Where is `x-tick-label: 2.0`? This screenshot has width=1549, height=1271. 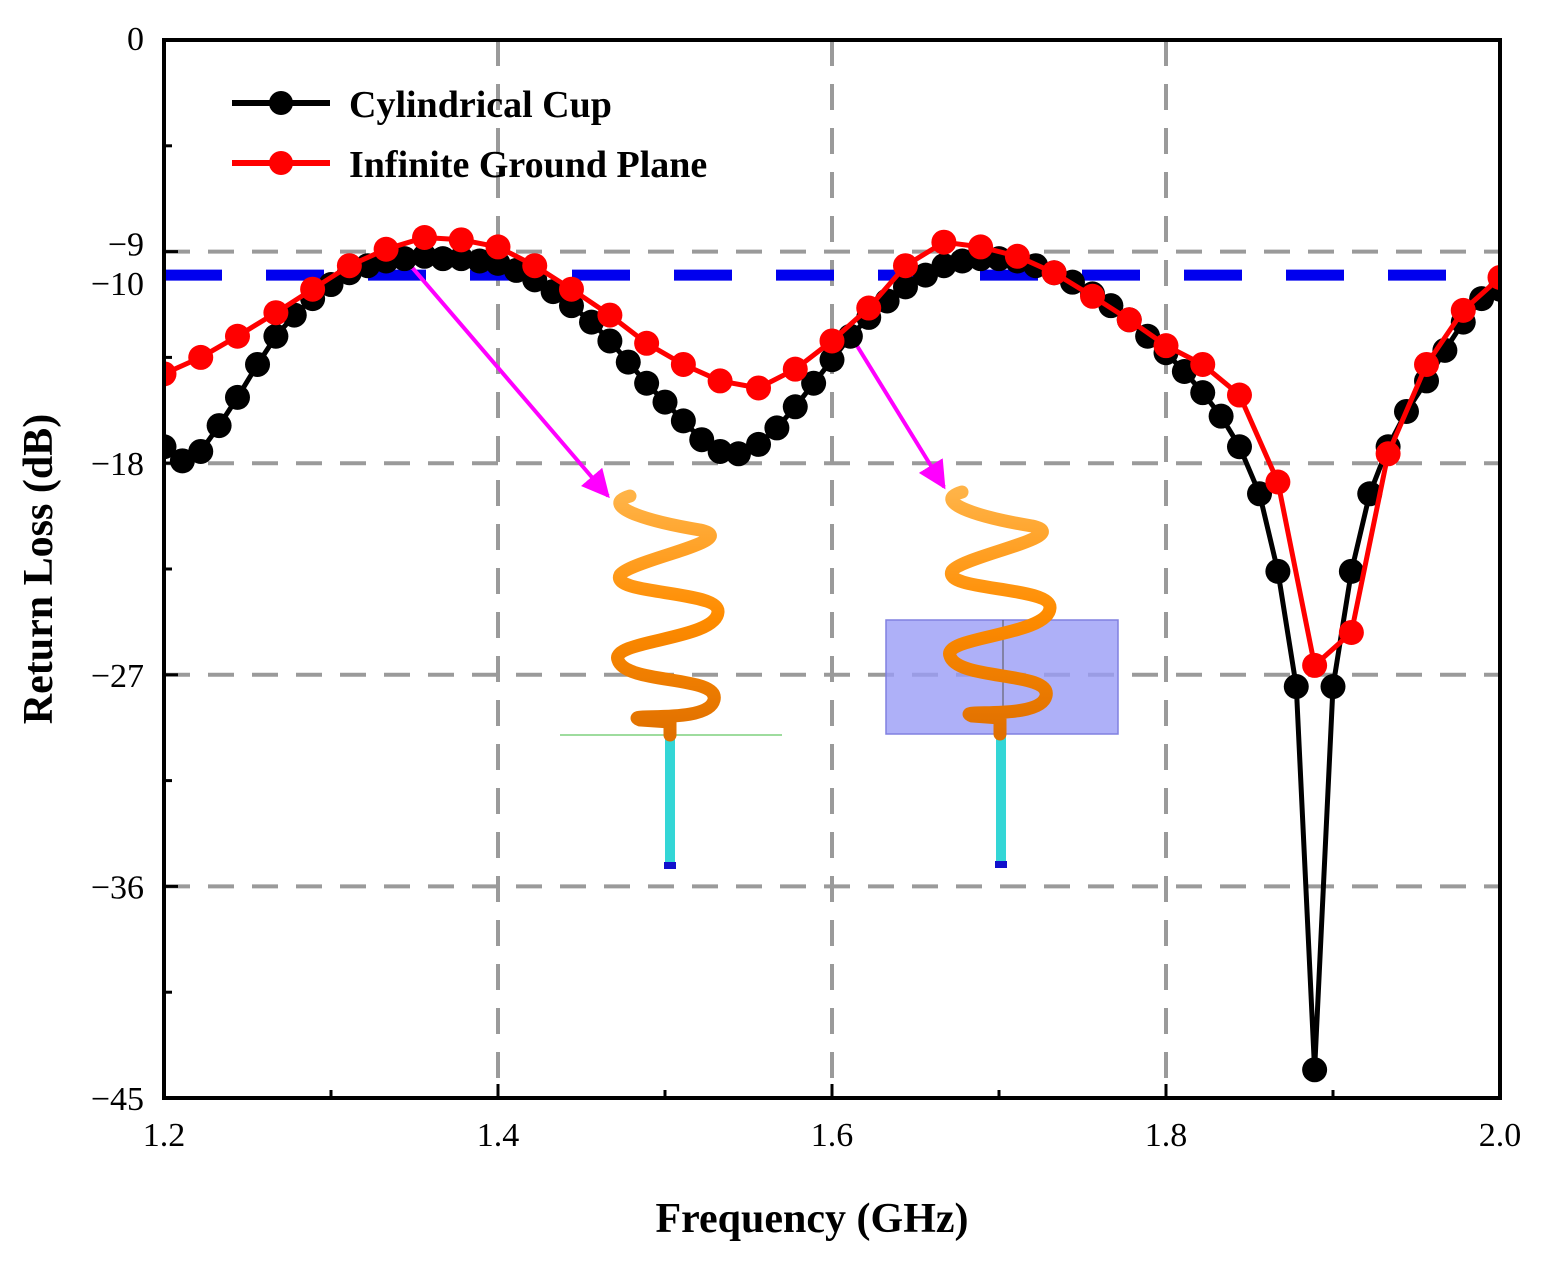
x-tick-label: 2.0 is located at coordinates (1500, 1135).